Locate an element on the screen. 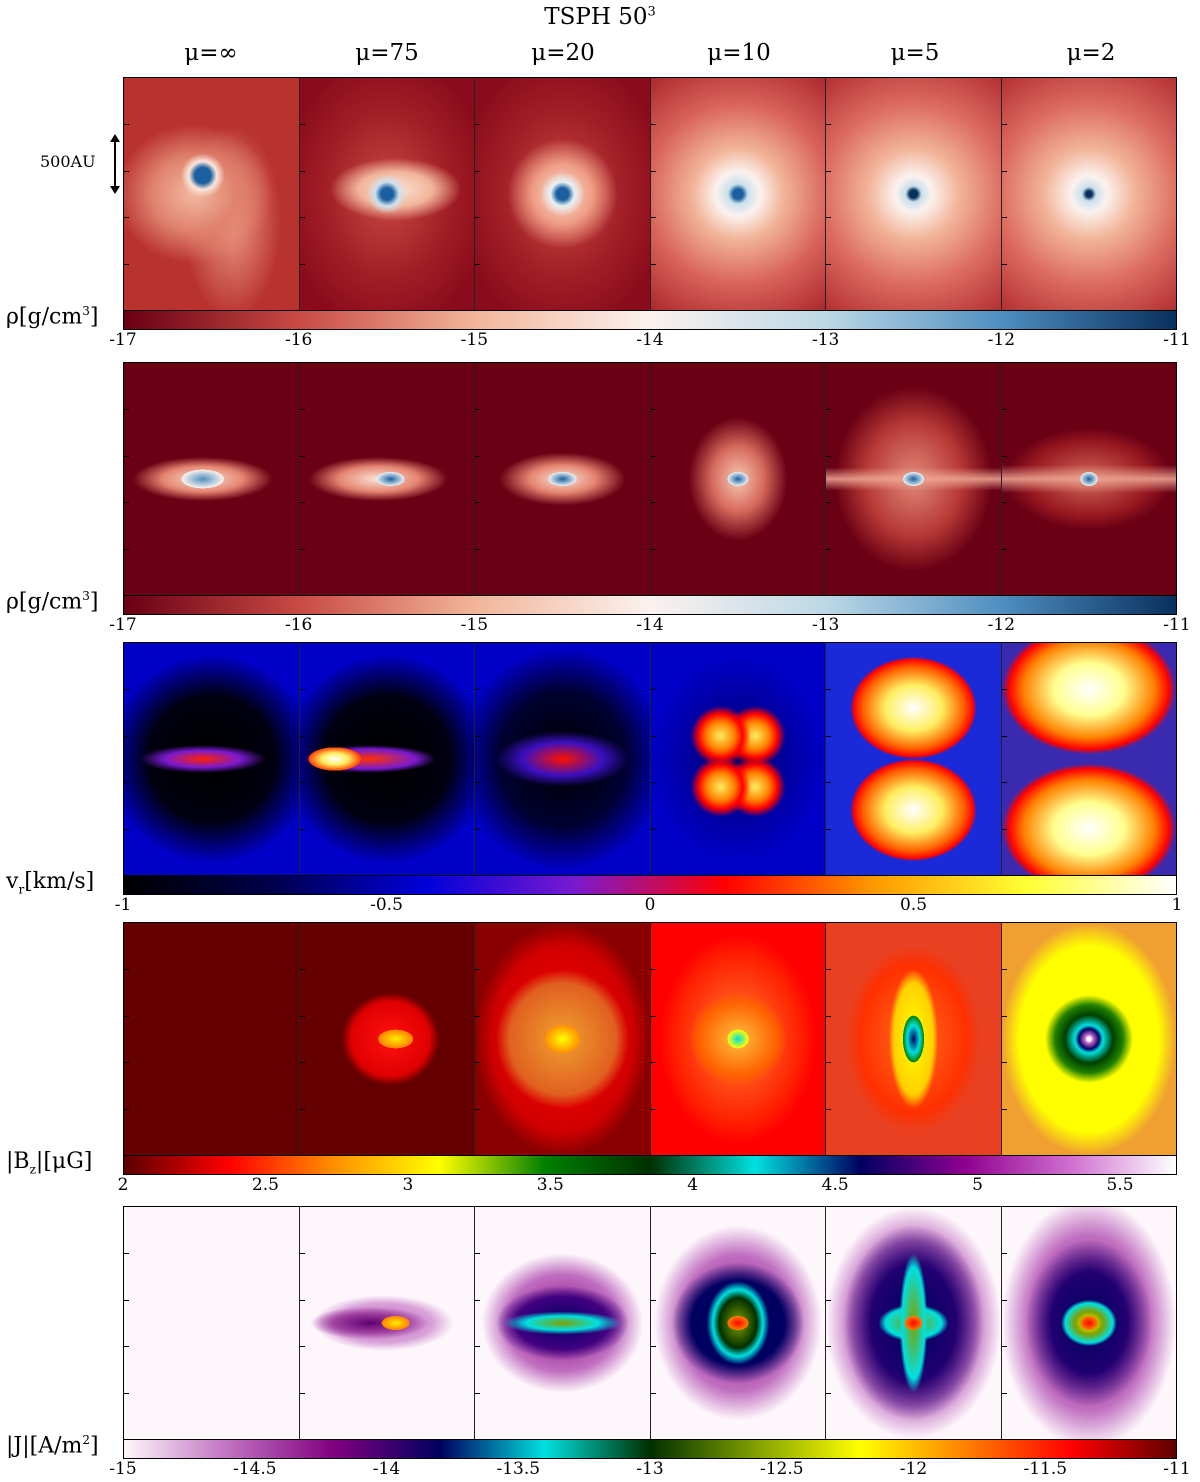 Image resolution: width=1200 pixels, height=1482 pixels. panel-velocity-inf is located at coordinates (212, 759).